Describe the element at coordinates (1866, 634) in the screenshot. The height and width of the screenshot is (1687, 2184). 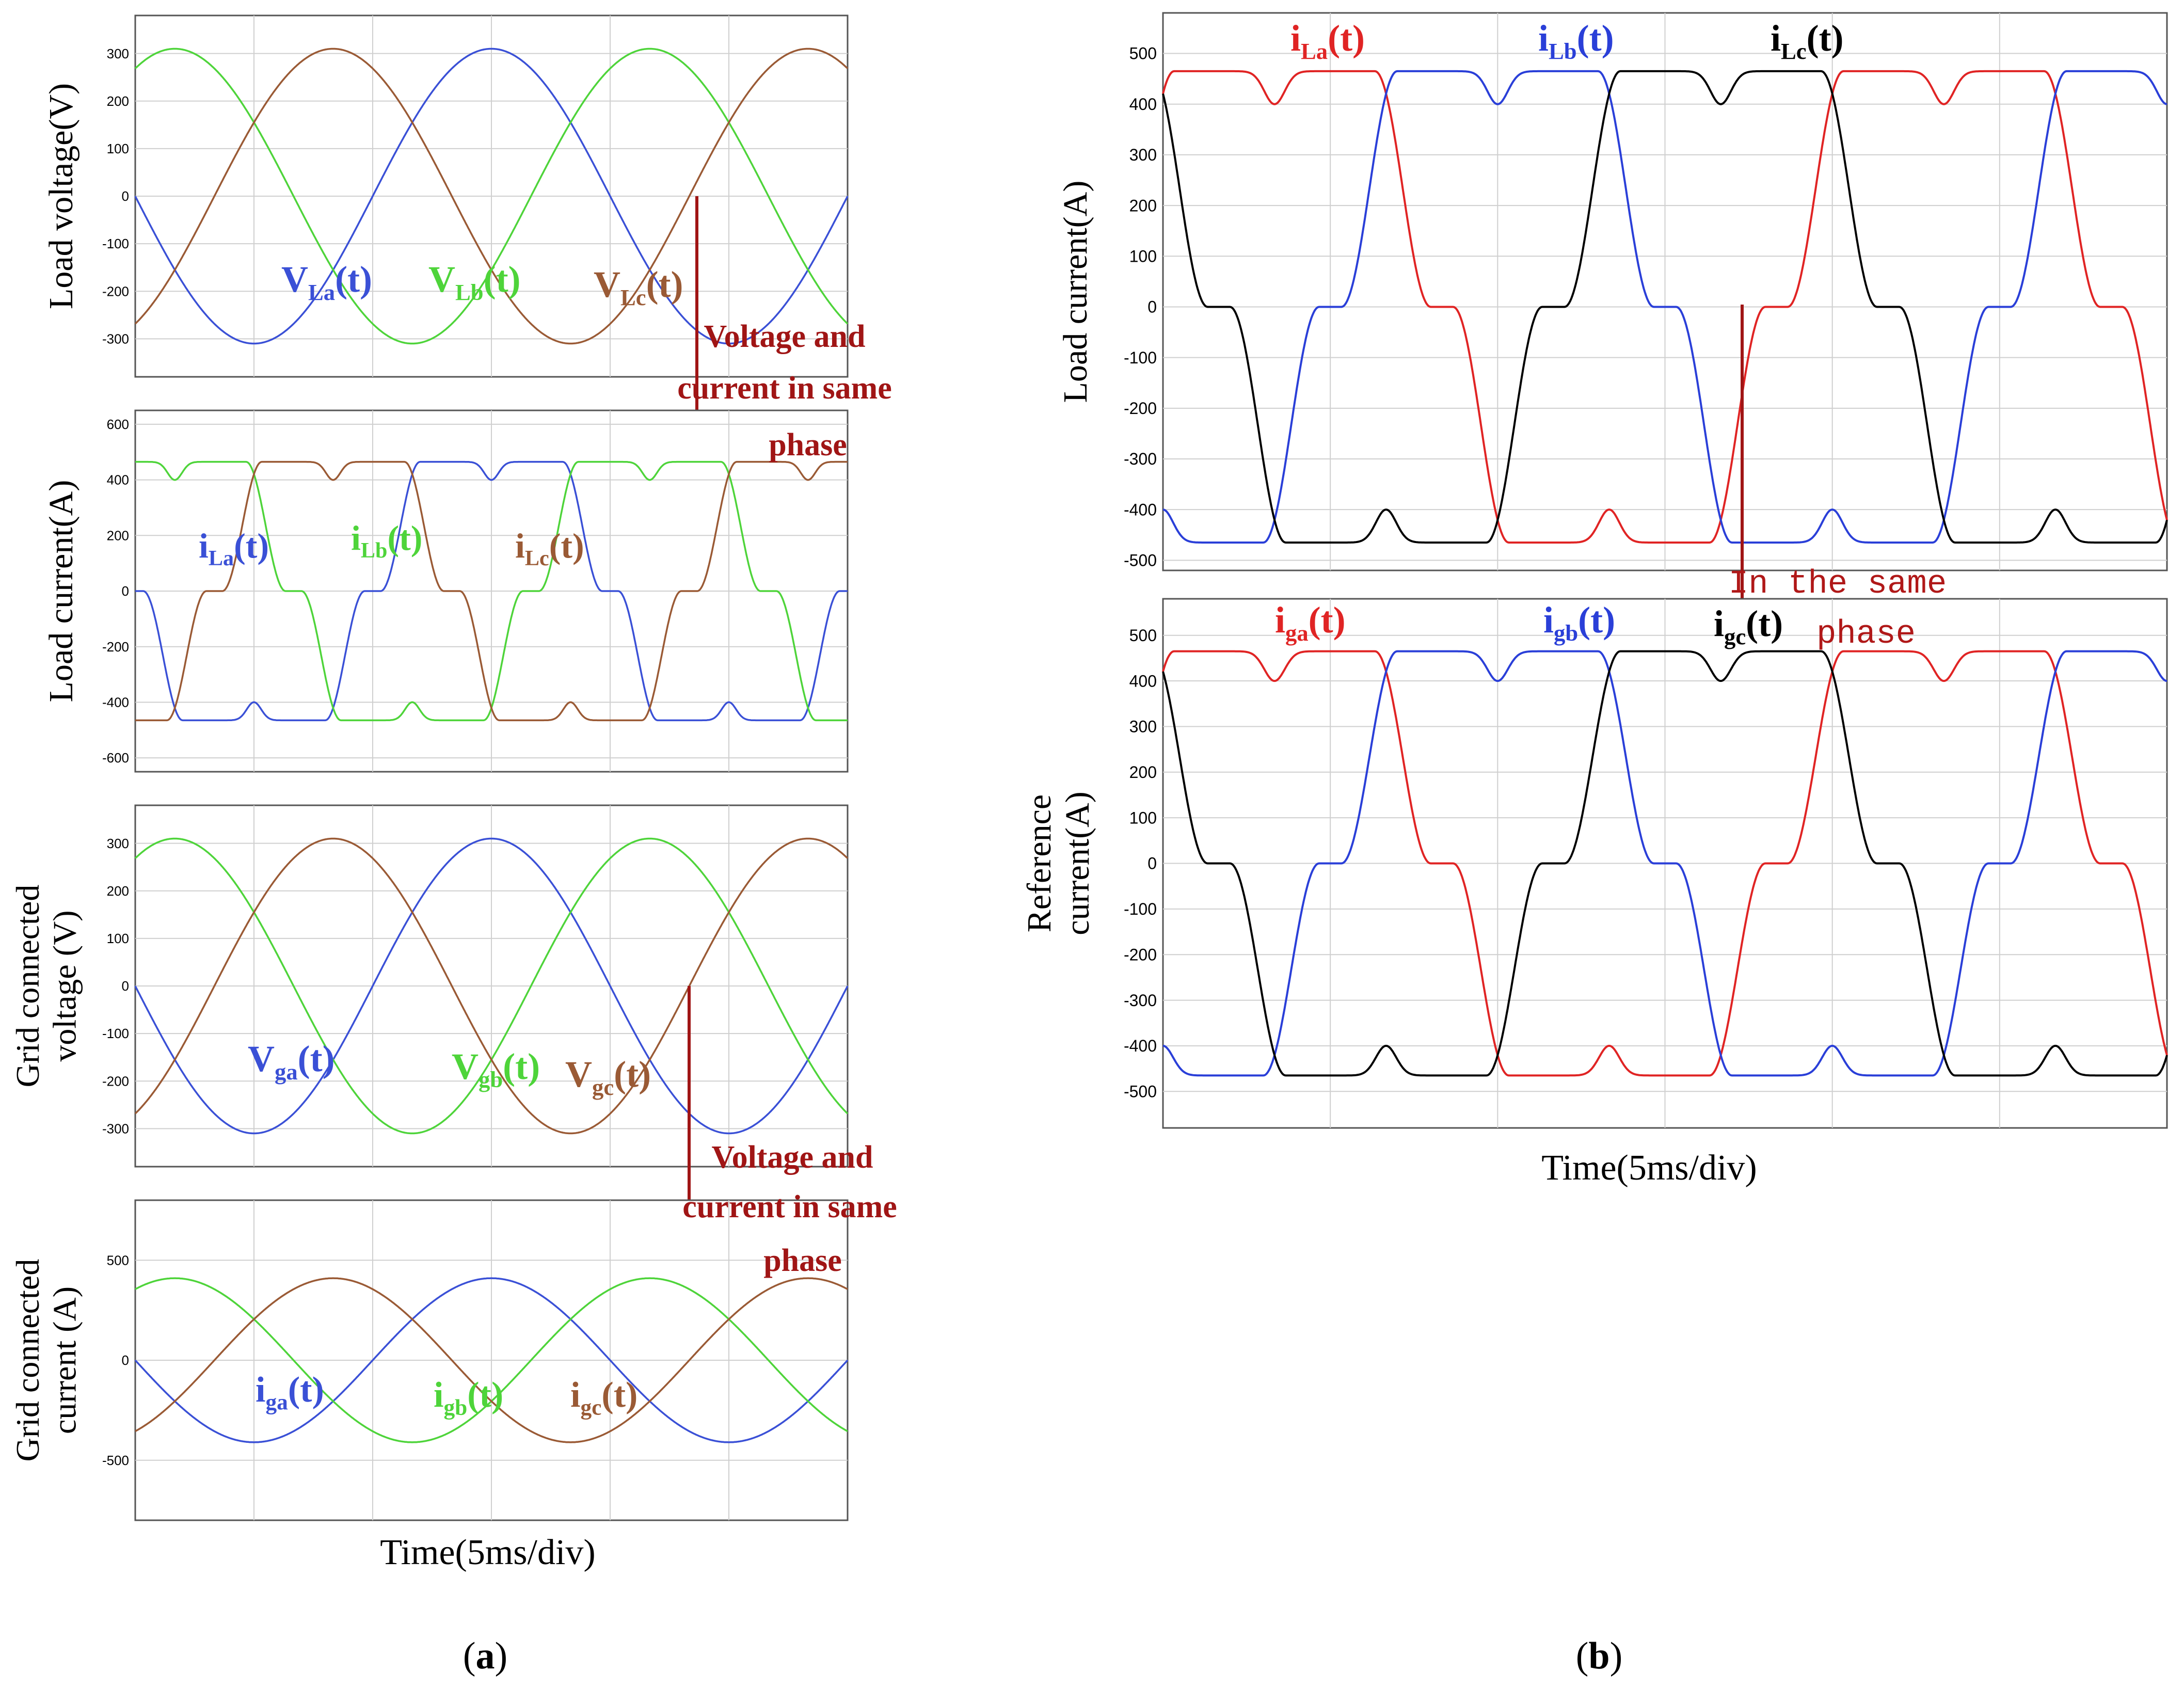
I see `annotation-line-2: phase` at that location.